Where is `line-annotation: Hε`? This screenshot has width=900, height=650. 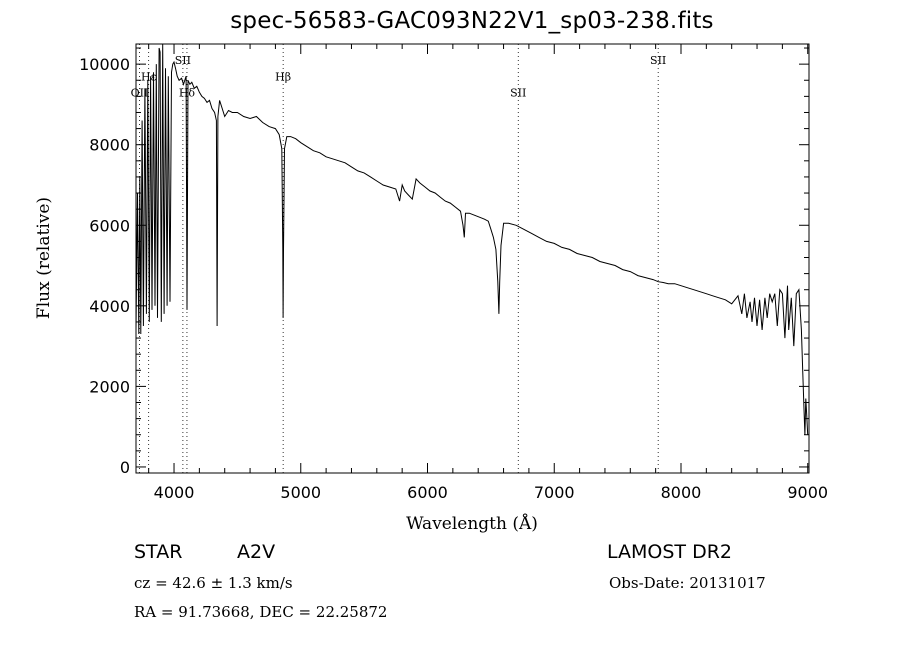
line-annotation: Hε is located at coordinates (149, 76).